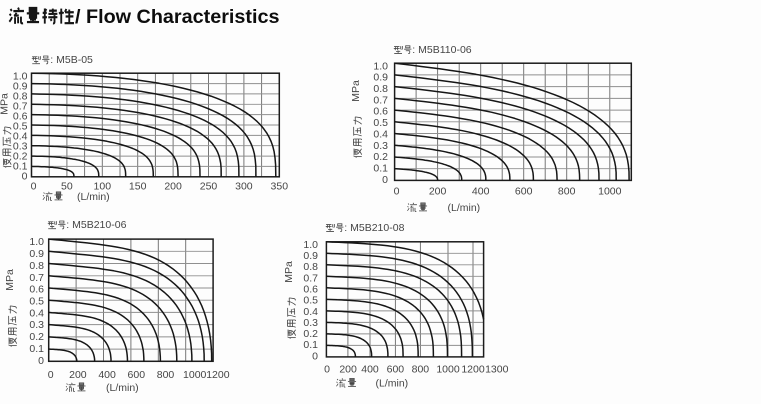  Describe the element at coordinates (96, 225) in the screenshot. I see `svg-text:: M5B210-06: : M5B210-06` at that location.